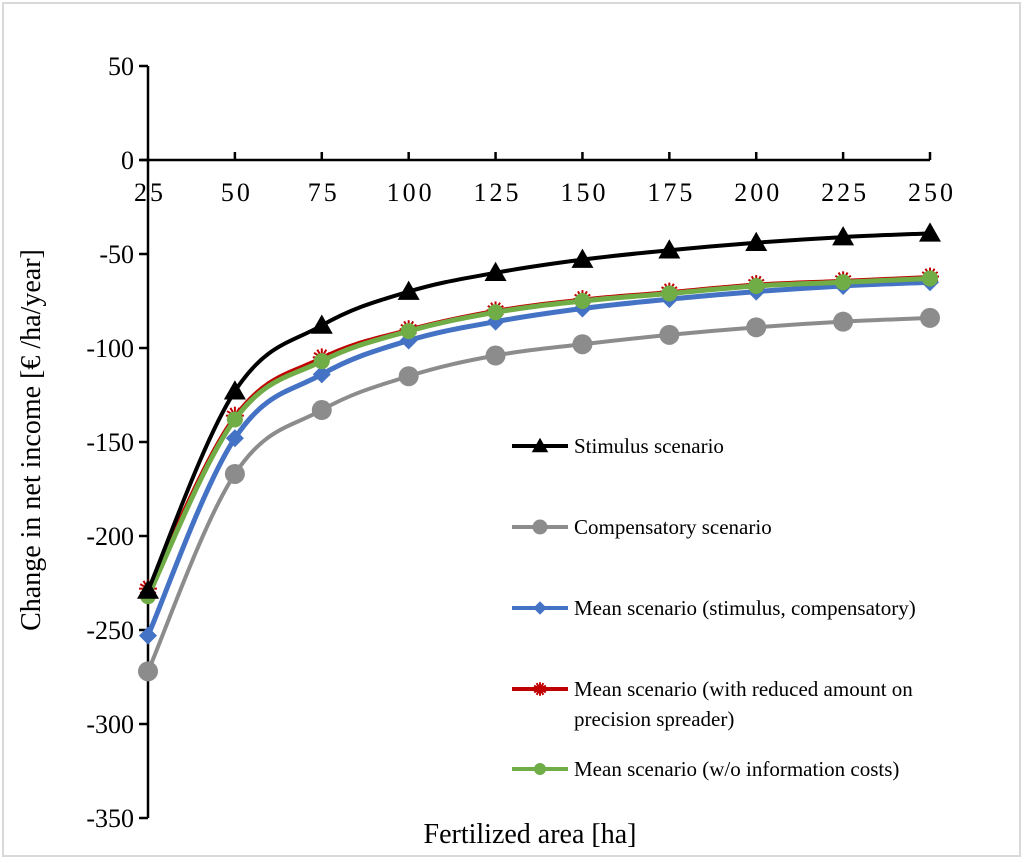  Describe the element at coordinates (411, 192) in the screenshot. I see `x-tick-label: 100` at that location.